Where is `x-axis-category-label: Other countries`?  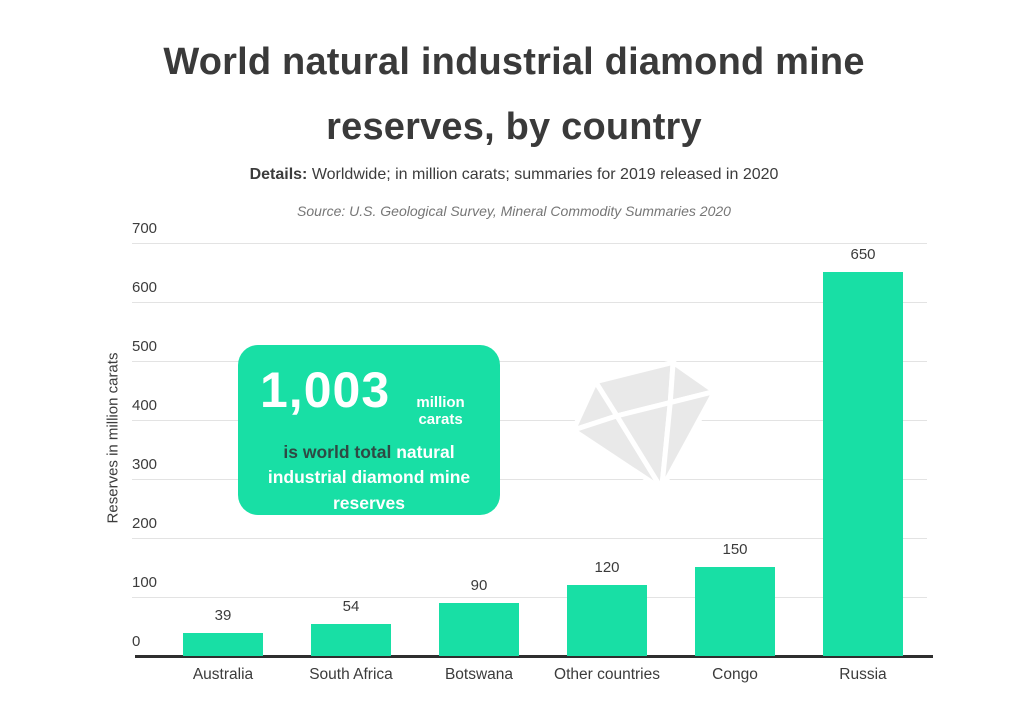 x-axis-category-label: Other countries is located at coordinates (607, 674).